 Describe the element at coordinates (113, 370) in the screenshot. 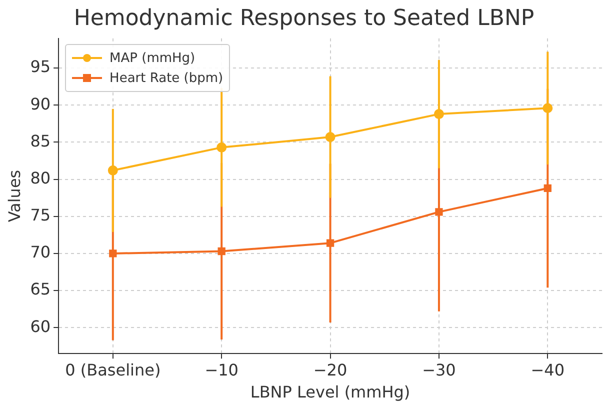

I see `x-tick-label: 0 (Baseline)` at that location.